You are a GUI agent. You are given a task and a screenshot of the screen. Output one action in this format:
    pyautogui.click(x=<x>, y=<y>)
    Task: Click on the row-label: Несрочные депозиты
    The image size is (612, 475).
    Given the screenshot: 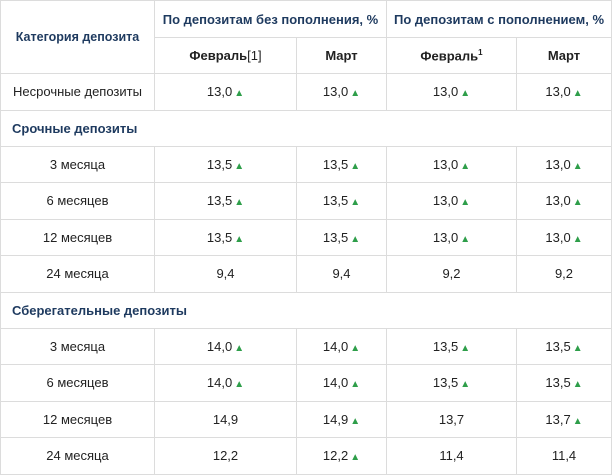 What is the action you would take?
    pyautogui.click(x=77, y=92)
    